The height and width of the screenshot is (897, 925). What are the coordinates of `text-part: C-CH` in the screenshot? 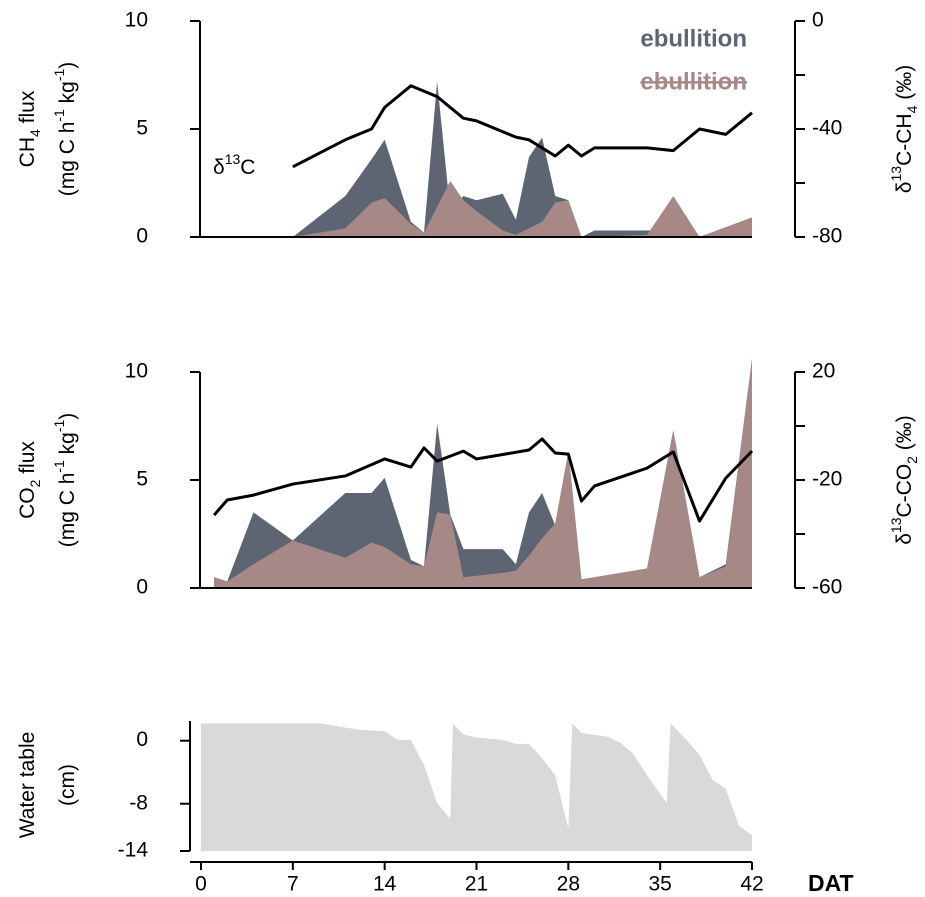 It's located at (904, 139).